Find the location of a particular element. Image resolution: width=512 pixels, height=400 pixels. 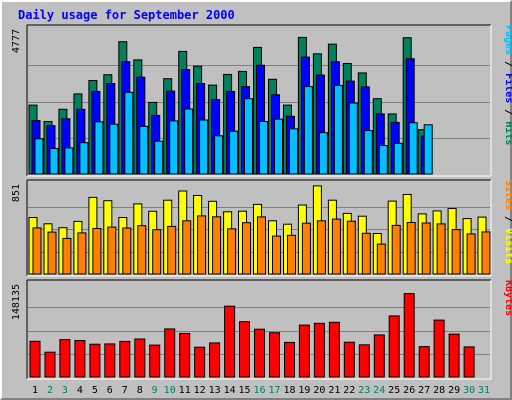

visits_panel-legend-part-1: / is located at coordinates (507, 219).